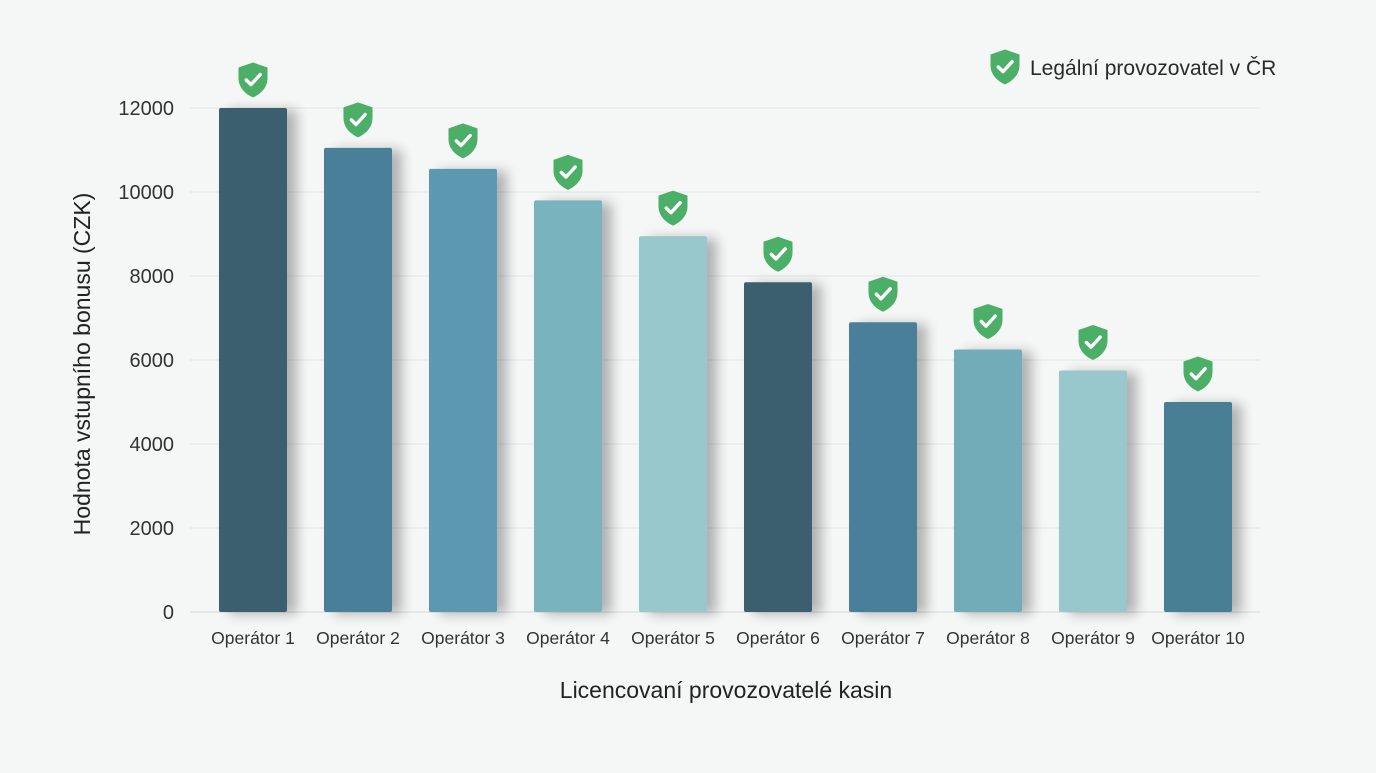  Describe the element at coordinates (82, 364) in the screenshot. I see `y-axis-title: Hodnota vstupního bonusu (CZK)` at that location.